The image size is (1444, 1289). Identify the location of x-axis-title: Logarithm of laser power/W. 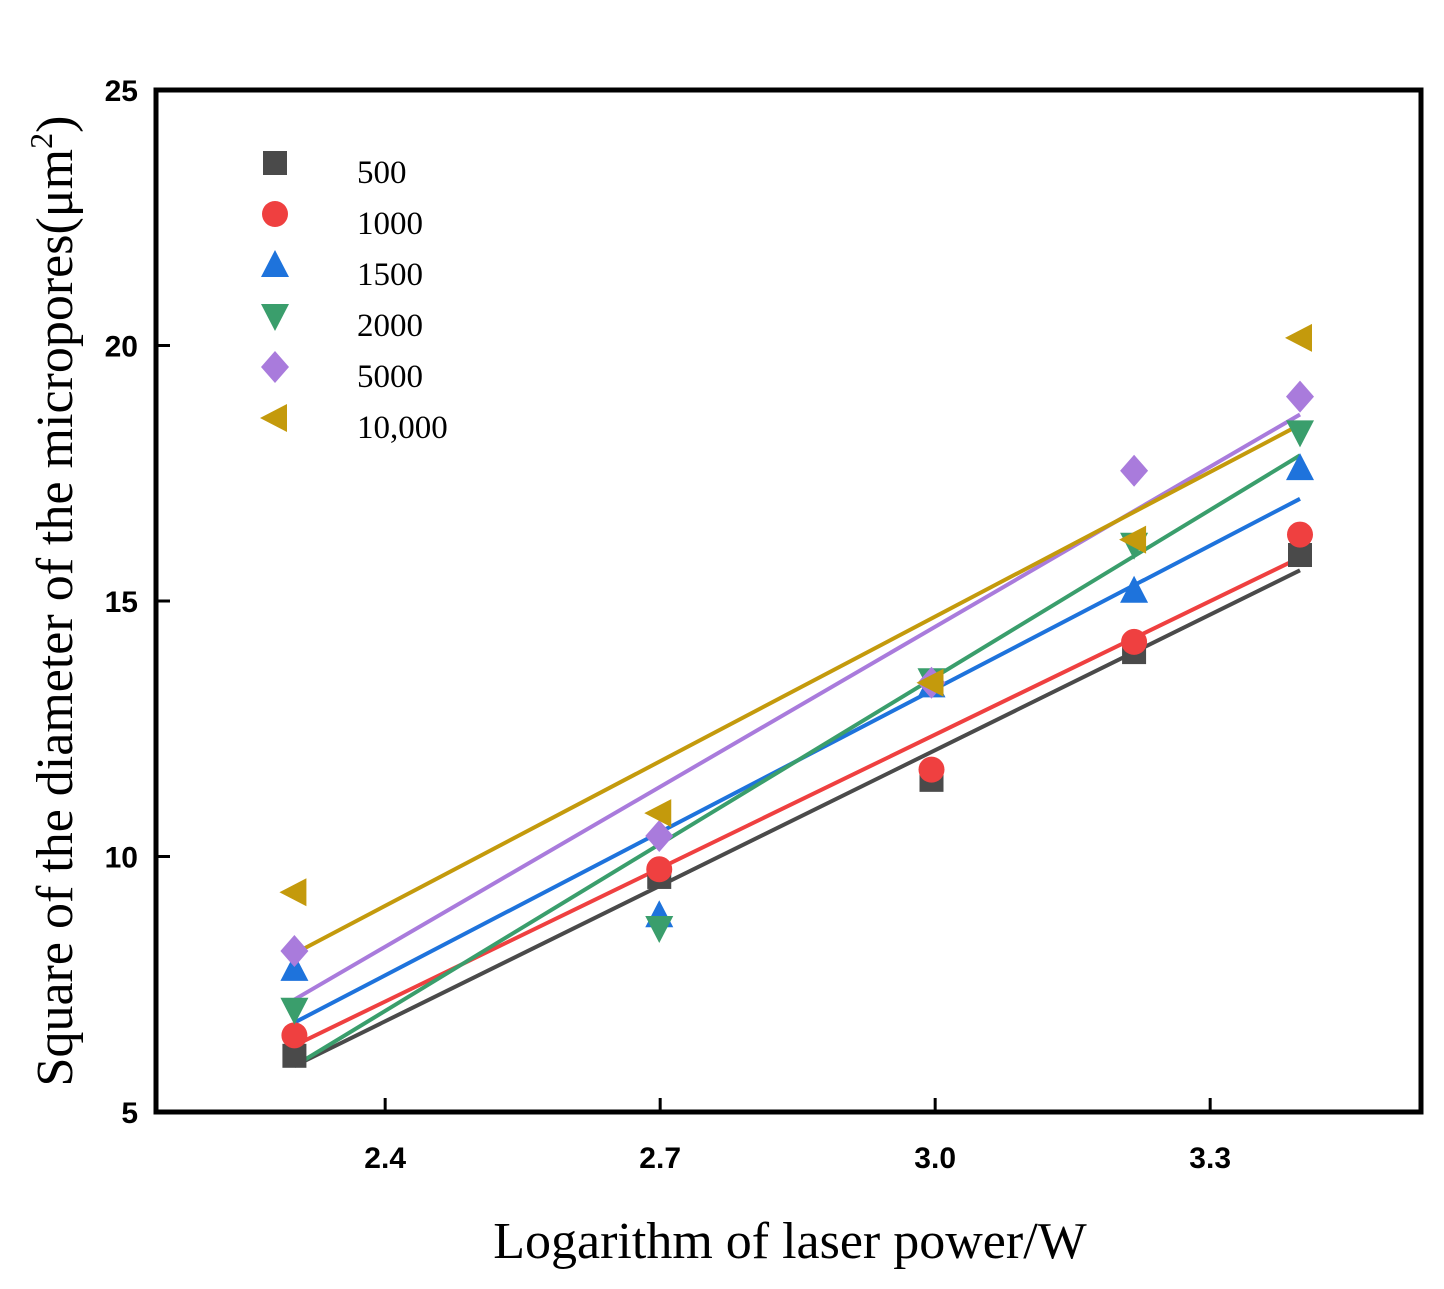
(789, 1241).